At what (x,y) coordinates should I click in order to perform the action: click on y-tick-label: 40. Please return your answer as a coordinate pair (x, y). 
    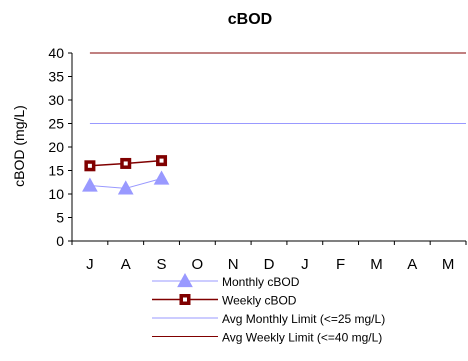
    Looking at the image, I should click on (56, 53).